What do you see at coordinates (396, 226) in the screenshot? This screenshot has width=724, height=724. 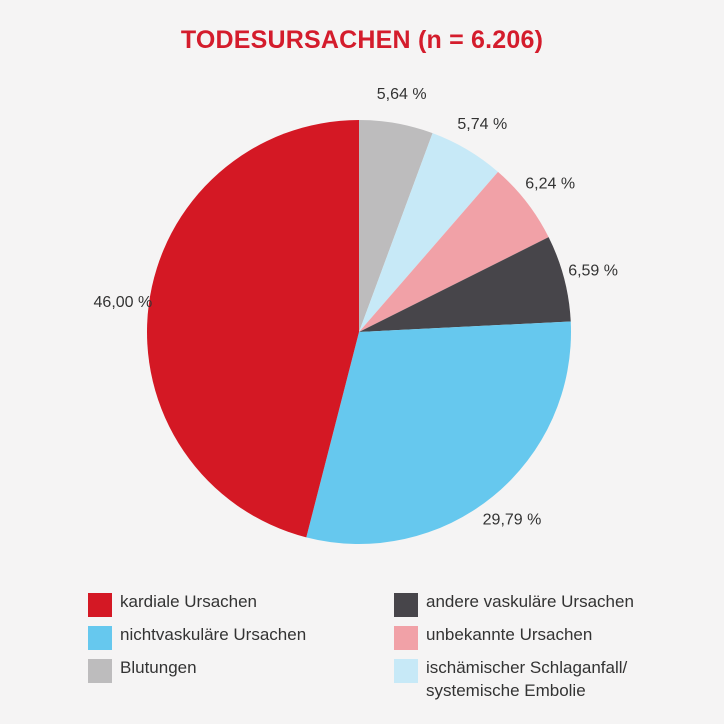 I see `pie-slice-blutungen` at bounding box center [396, 226].